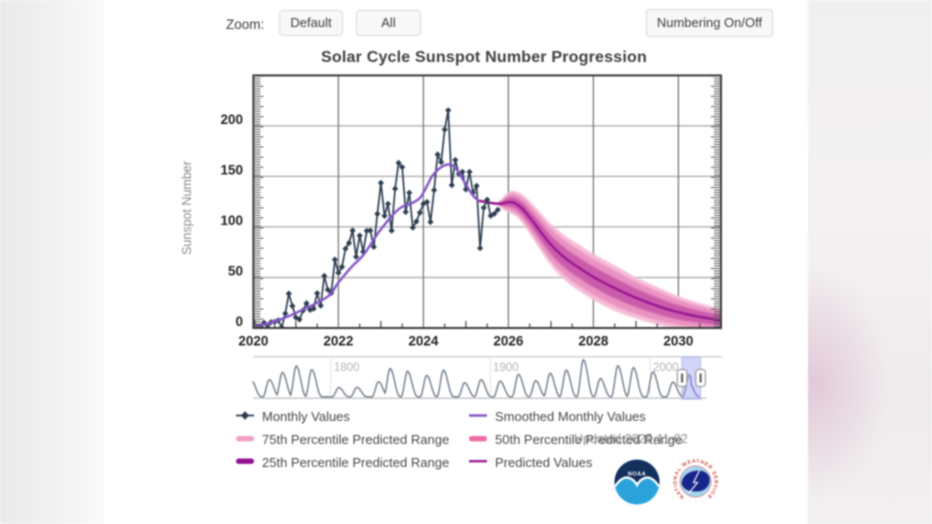 Image resolution: width=932 pixels, height=524 pixels. What do you see at coordinates (231, 119) in the screenshot?
I see `svg-text: 200` at bounding box center [231, 119].